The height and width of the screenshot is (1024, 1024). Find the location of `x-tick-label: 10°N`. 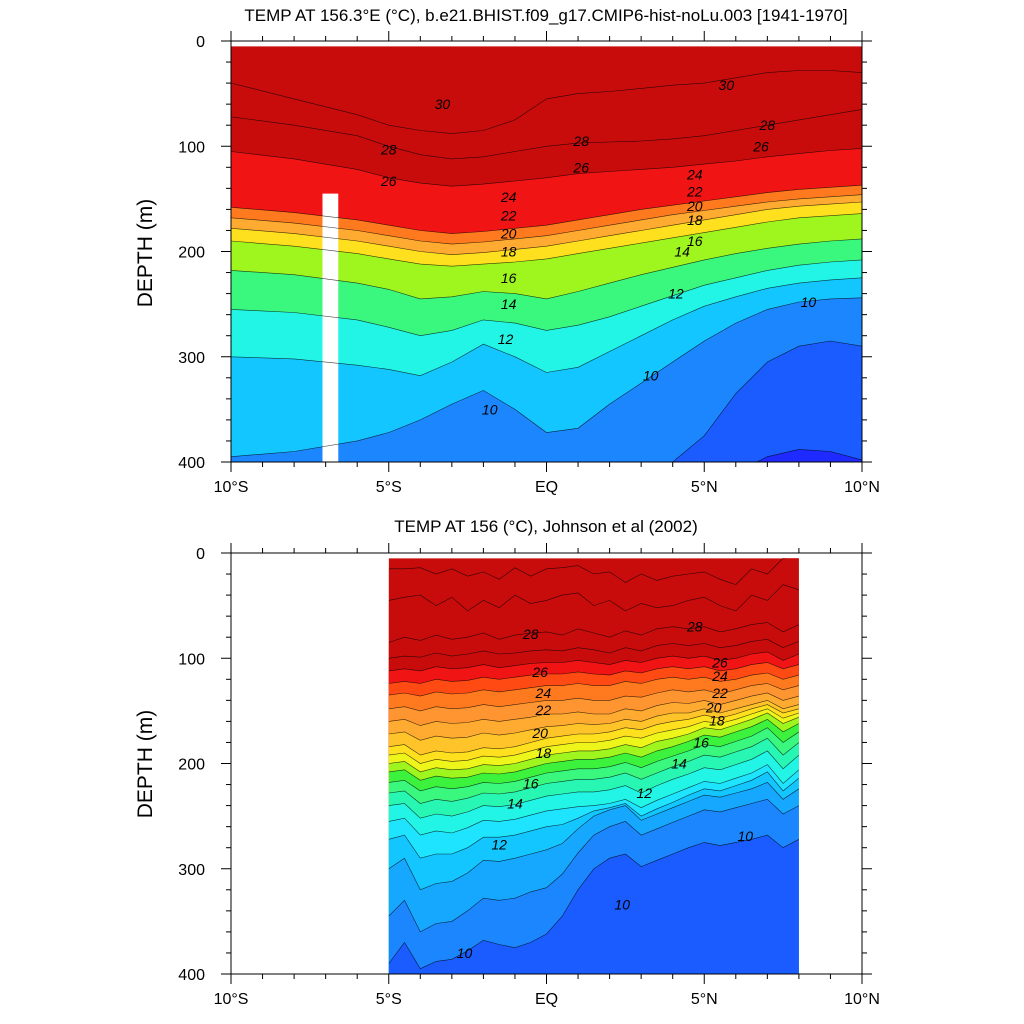

x-tick-label: 10°N is located at coordinates (862, 487).